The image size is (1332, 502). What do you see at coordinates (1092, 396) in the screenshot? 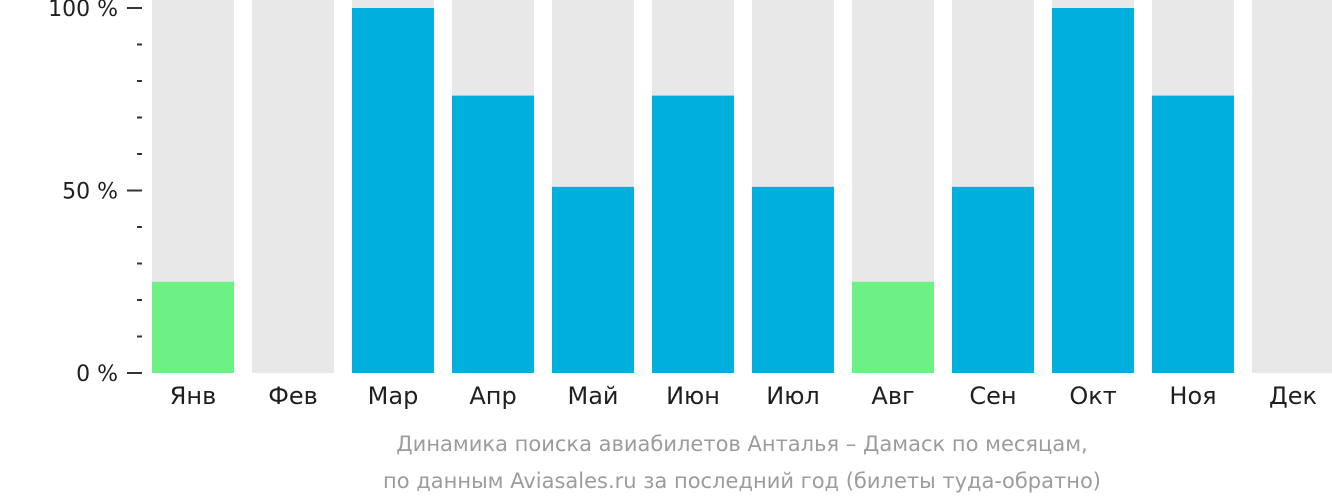
I see `x-tick-label: Окт` at bounding box center [1092, 396].